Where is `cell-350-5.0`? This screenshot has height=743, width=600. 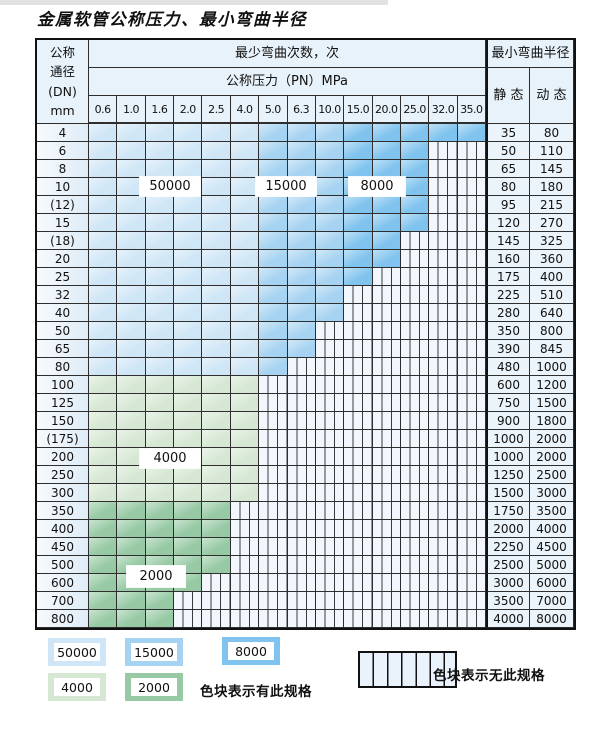
cell-350-5.0 is located at coordinates (273, 511).